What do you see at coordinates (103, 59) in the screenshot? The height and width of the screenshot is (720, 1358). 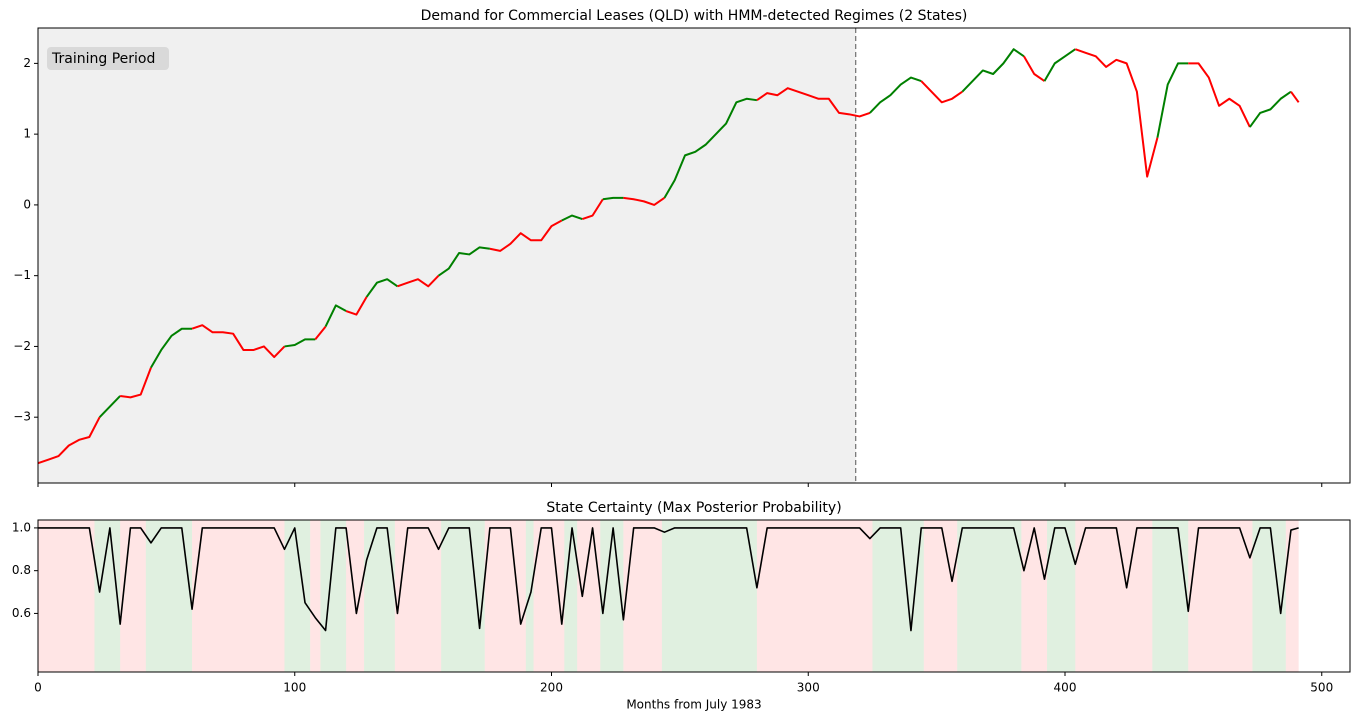 I see `annotation: Training Period` at bounding box center [103, 59].